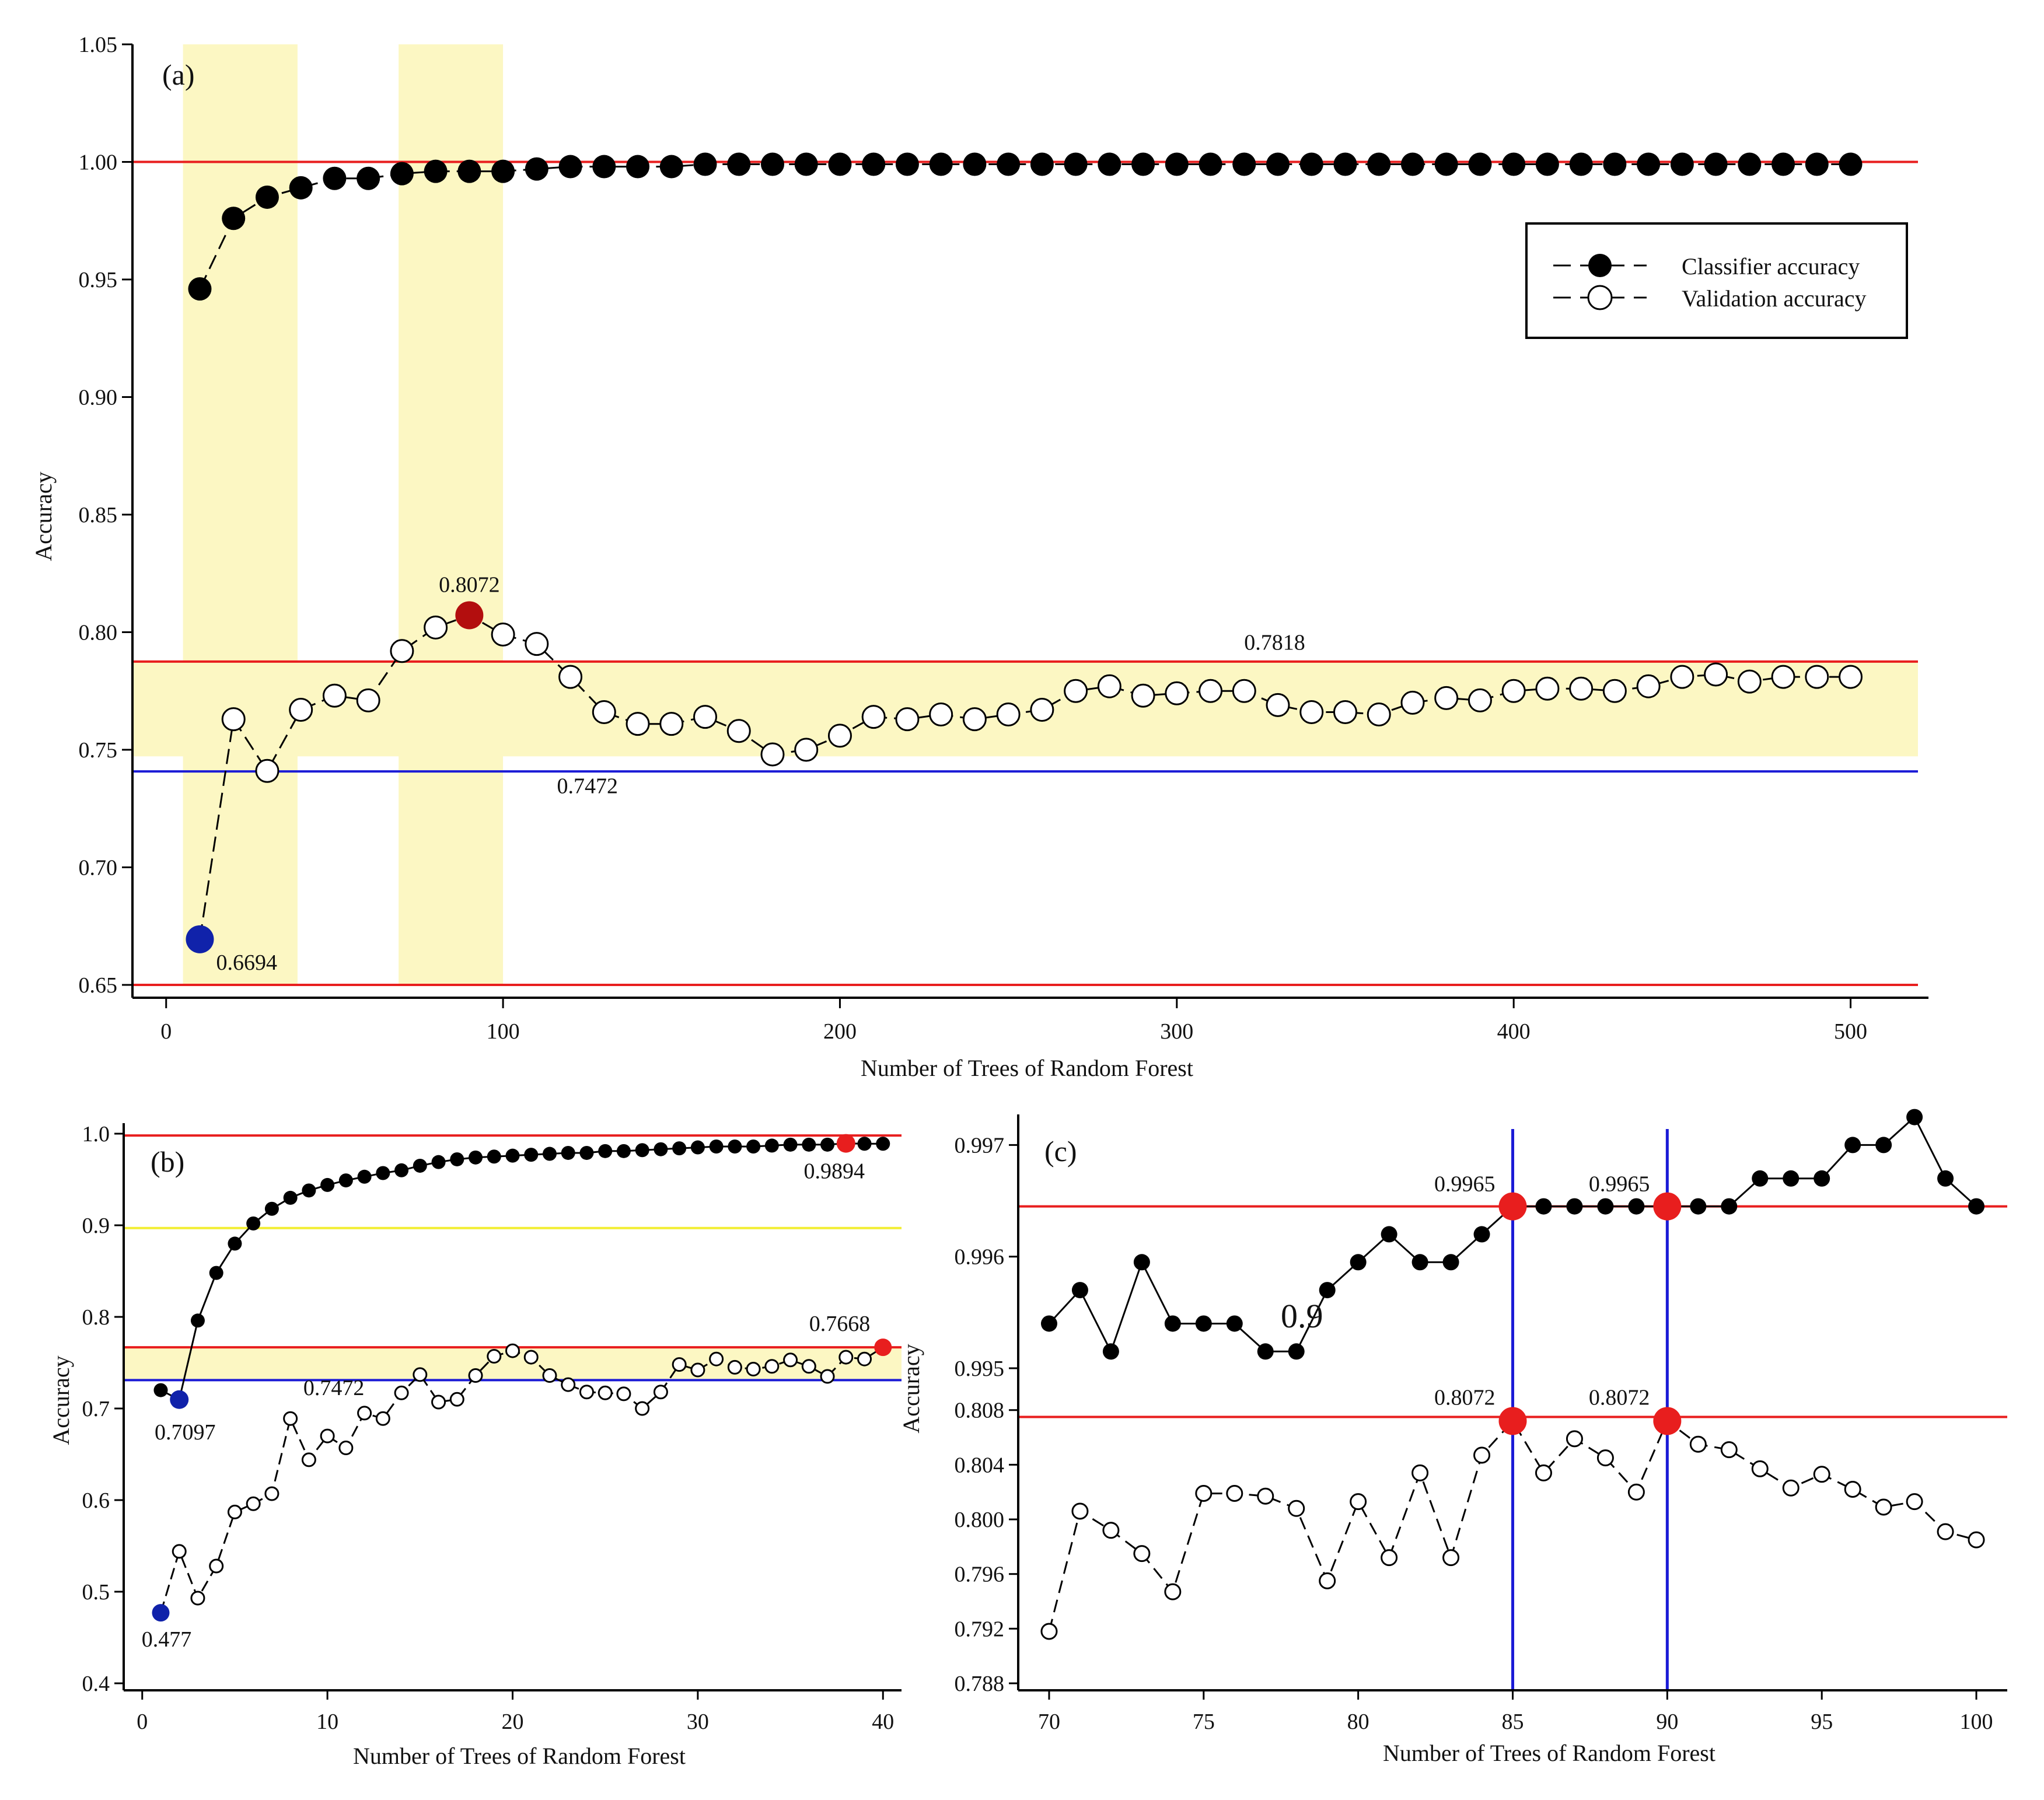 Image resolution: width=2044 pixels, height=1800 pixels. I want to click on panel-b-y-axis-label: Accuracy, so click(61, 1400).